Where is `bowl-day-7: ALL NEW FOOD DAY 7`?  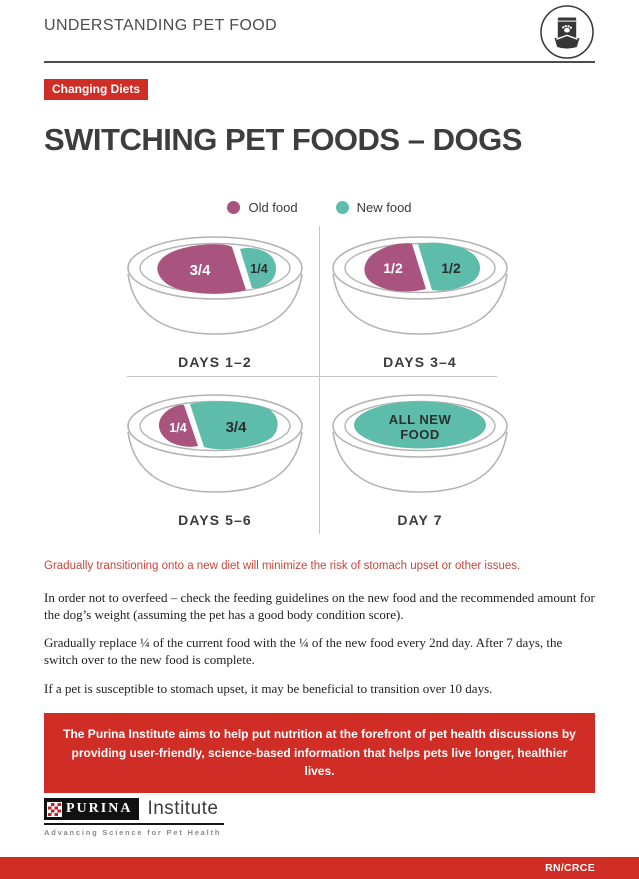 bowl-day-7: ALL NEW FOOD DAY 7 is located at coordinates (420, 458).